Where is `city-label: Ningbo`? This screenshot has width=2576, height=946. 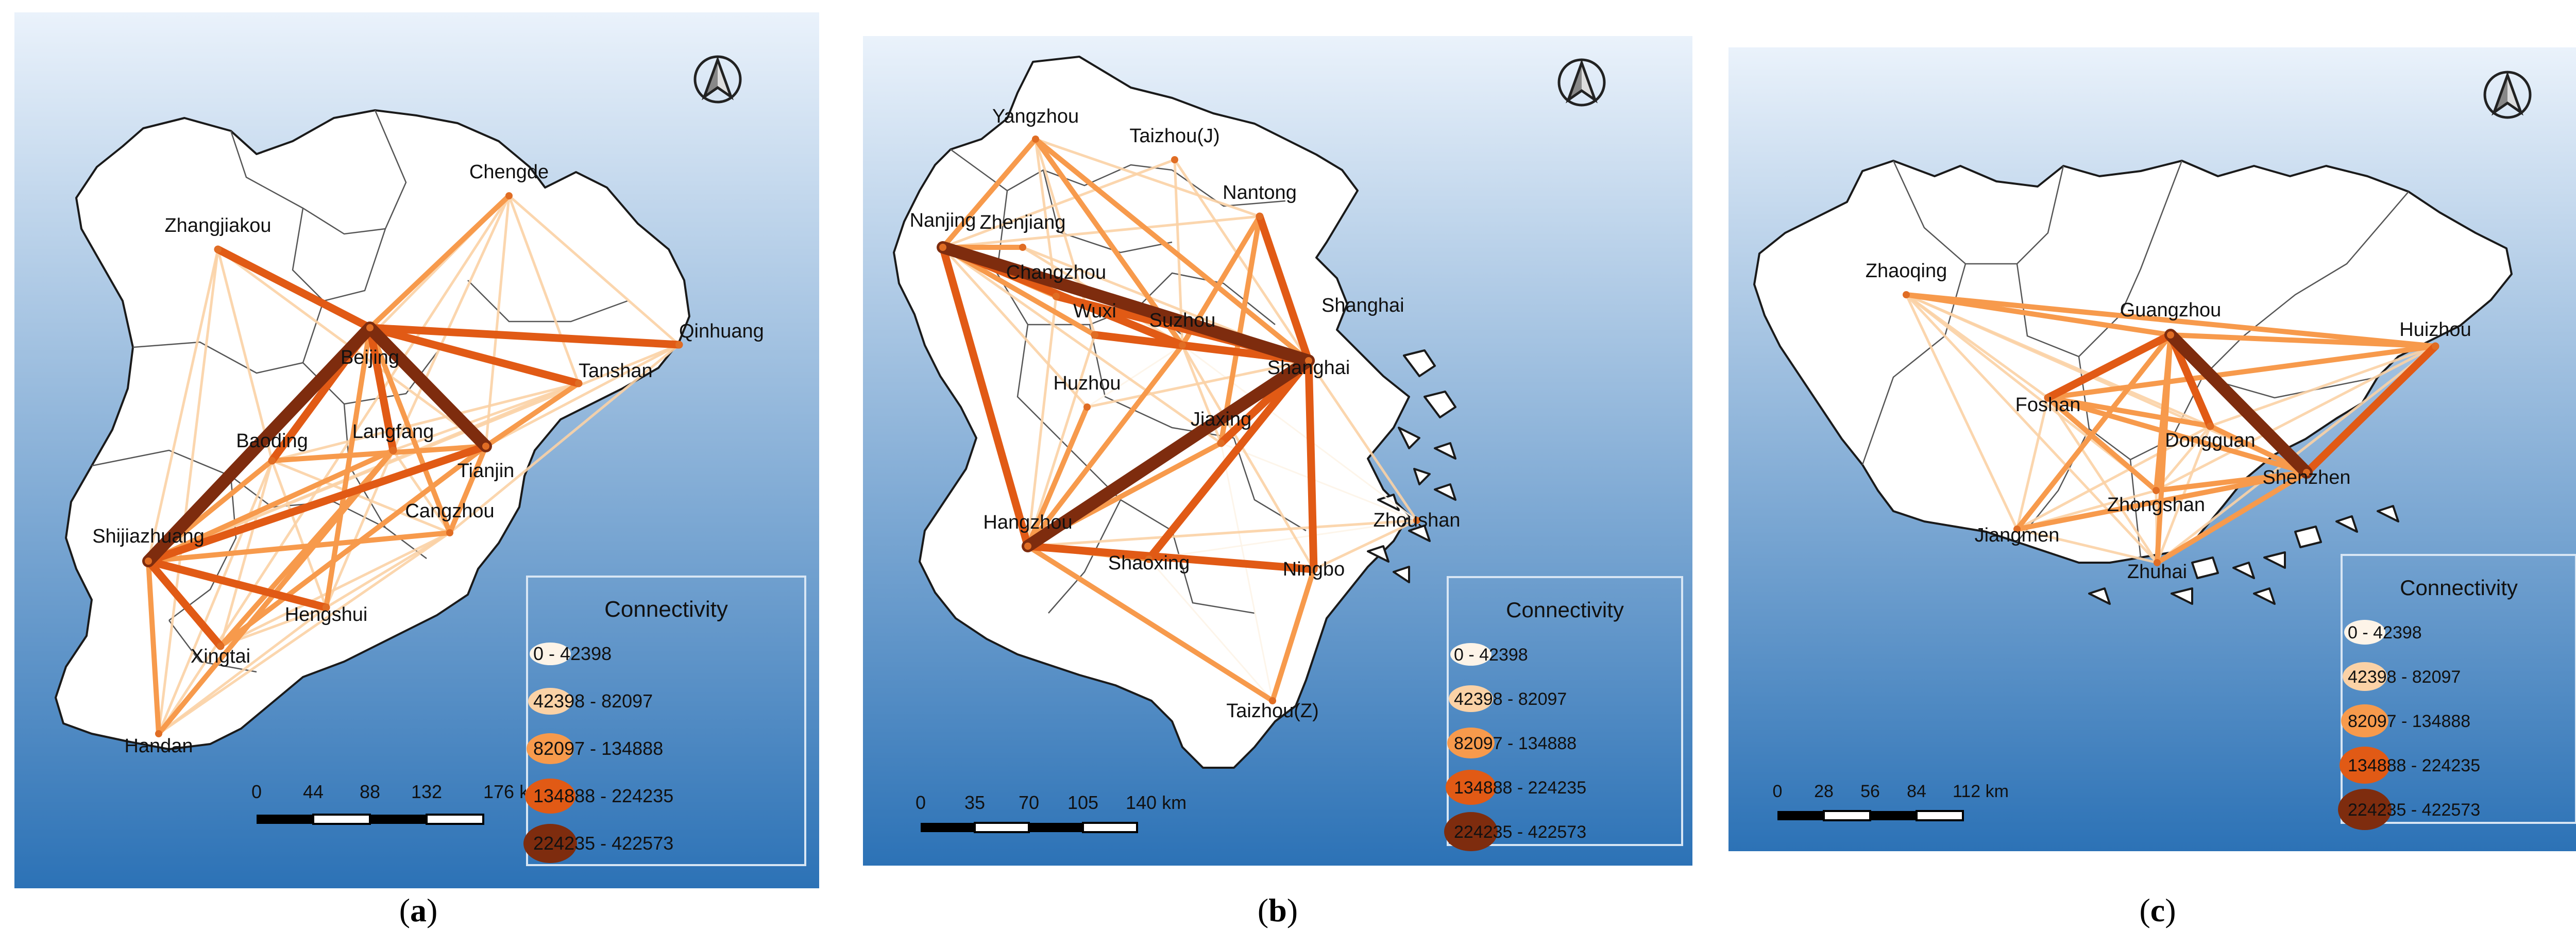
city-label: Ningbo is located at coordinates (1314, 569).